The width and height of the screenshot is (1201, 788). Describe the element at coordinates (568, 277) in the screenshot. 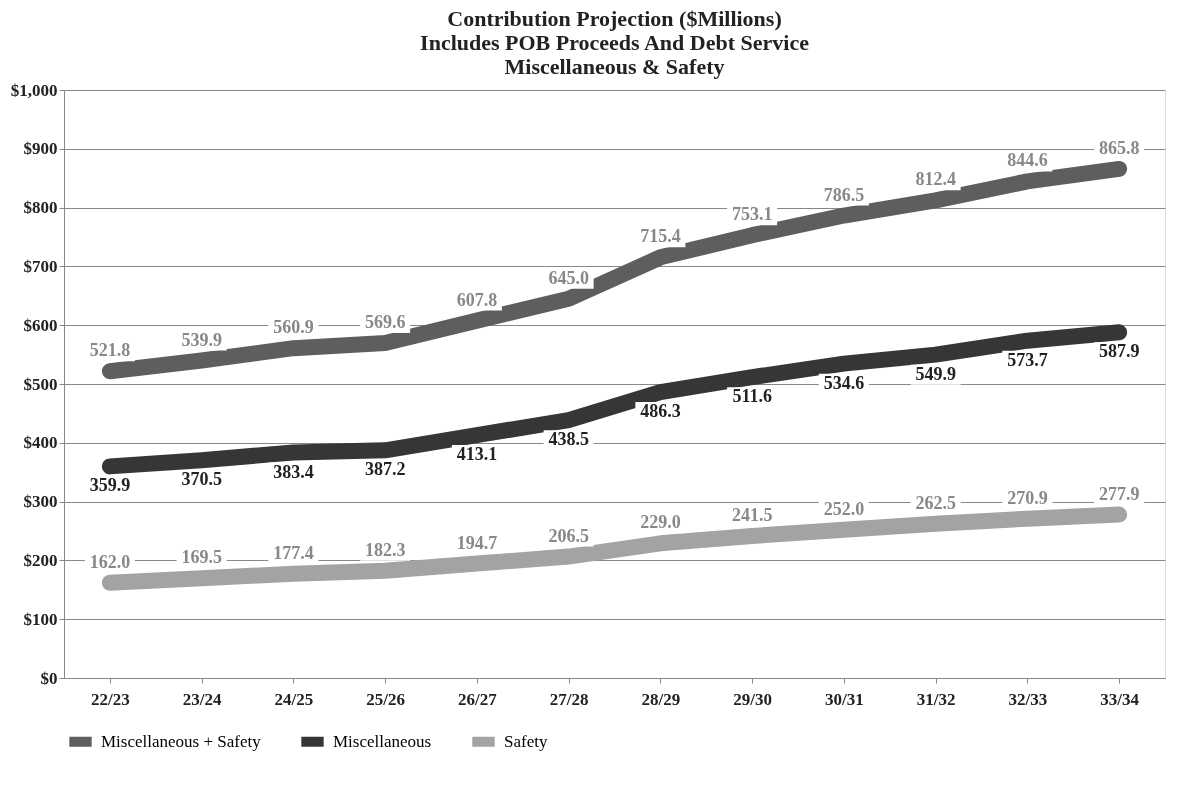

I see `data-label: 645.0` at that location.